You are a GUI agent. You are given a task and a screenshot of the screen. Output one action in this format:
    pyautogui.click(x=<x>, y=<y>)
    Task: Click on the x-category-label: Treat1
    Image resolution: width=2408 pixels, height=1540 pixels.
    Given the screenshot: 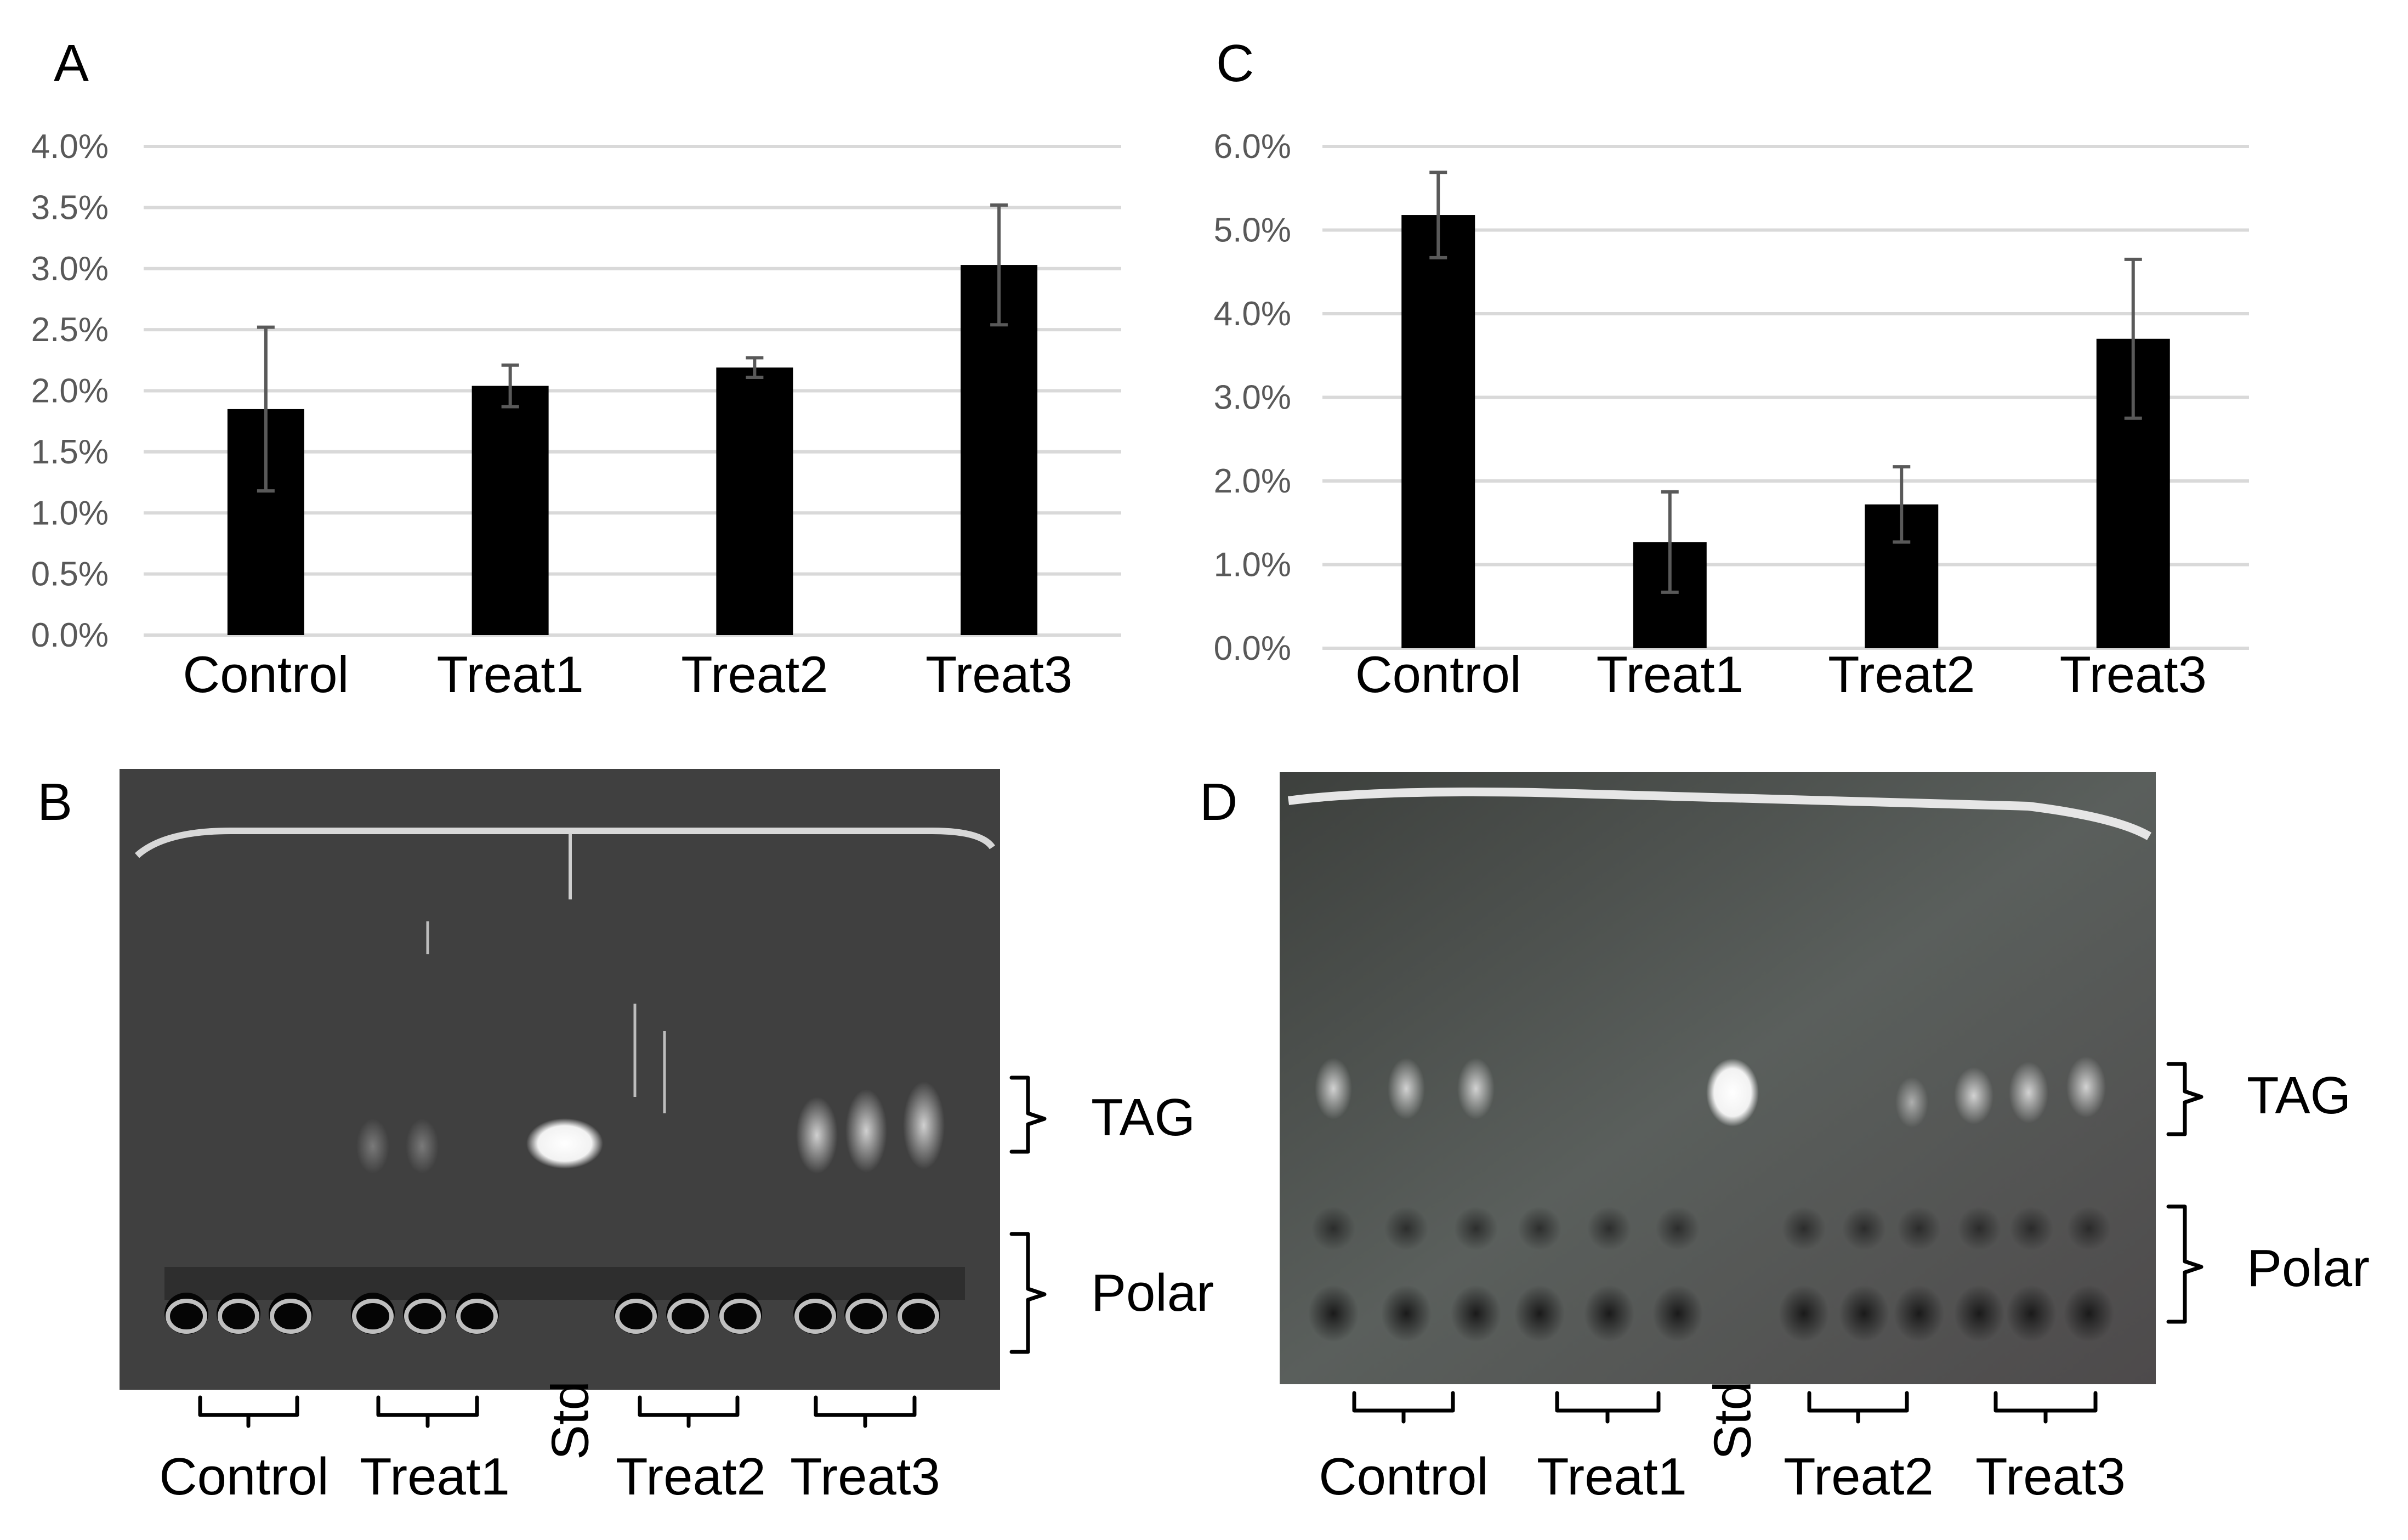 What is the action you would take?
    pyautogui.click(x=511, y=674)
    